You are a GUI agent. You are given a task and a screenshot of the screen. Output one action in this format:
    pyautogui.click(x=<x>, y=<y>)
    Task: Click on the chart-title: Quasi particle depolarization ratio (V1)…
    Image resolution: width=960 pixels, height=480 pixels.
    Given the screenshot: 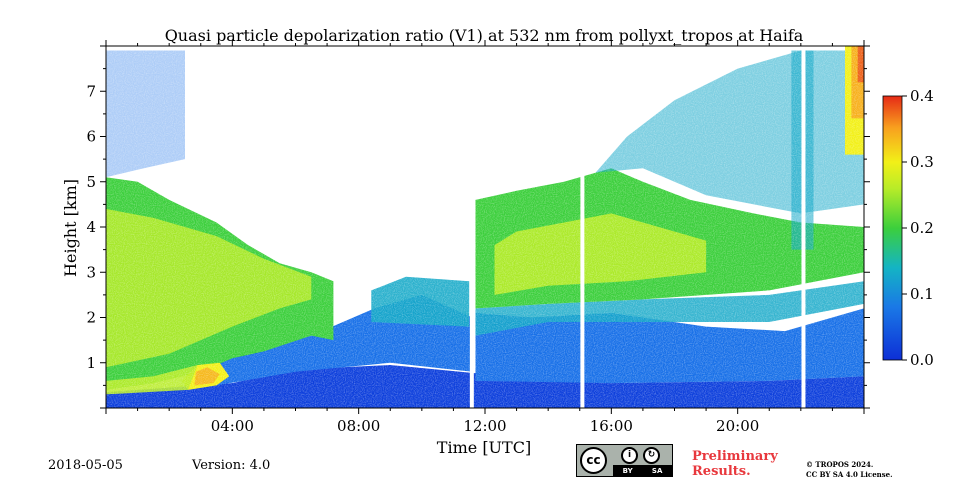 What is the action you would take?
    pyautogui.click(x=484, y=35)
    